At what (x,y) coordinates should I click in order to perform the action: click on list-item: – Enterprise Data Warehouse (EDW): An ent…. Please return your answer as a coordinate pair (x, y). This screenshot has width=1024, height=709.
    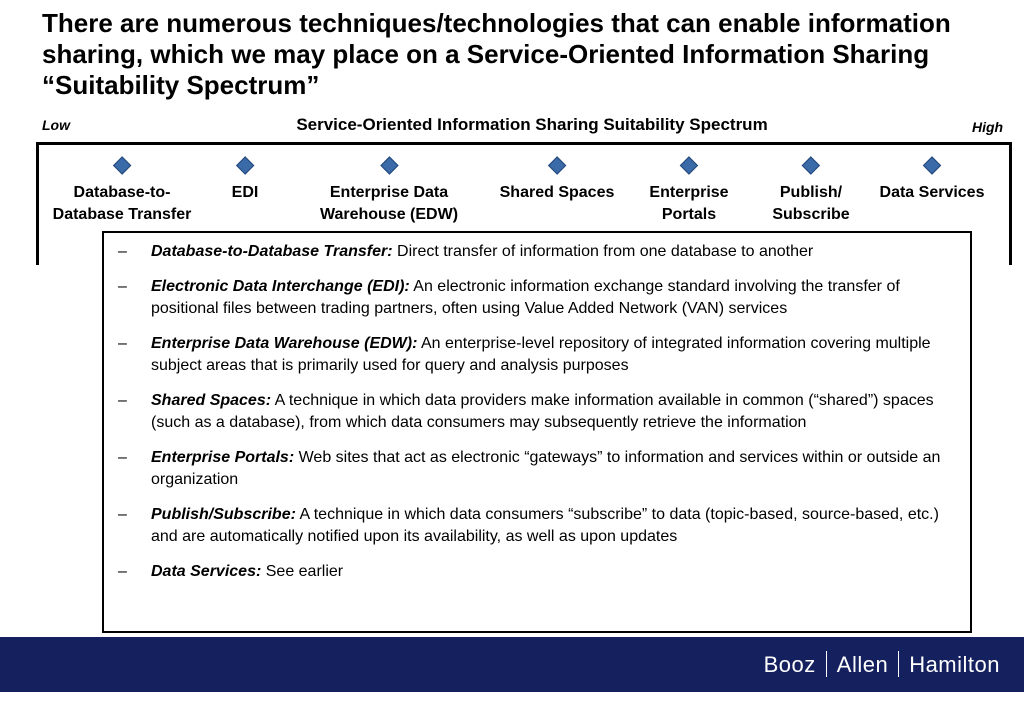
    Looking at the image, I should click on (537, 355).